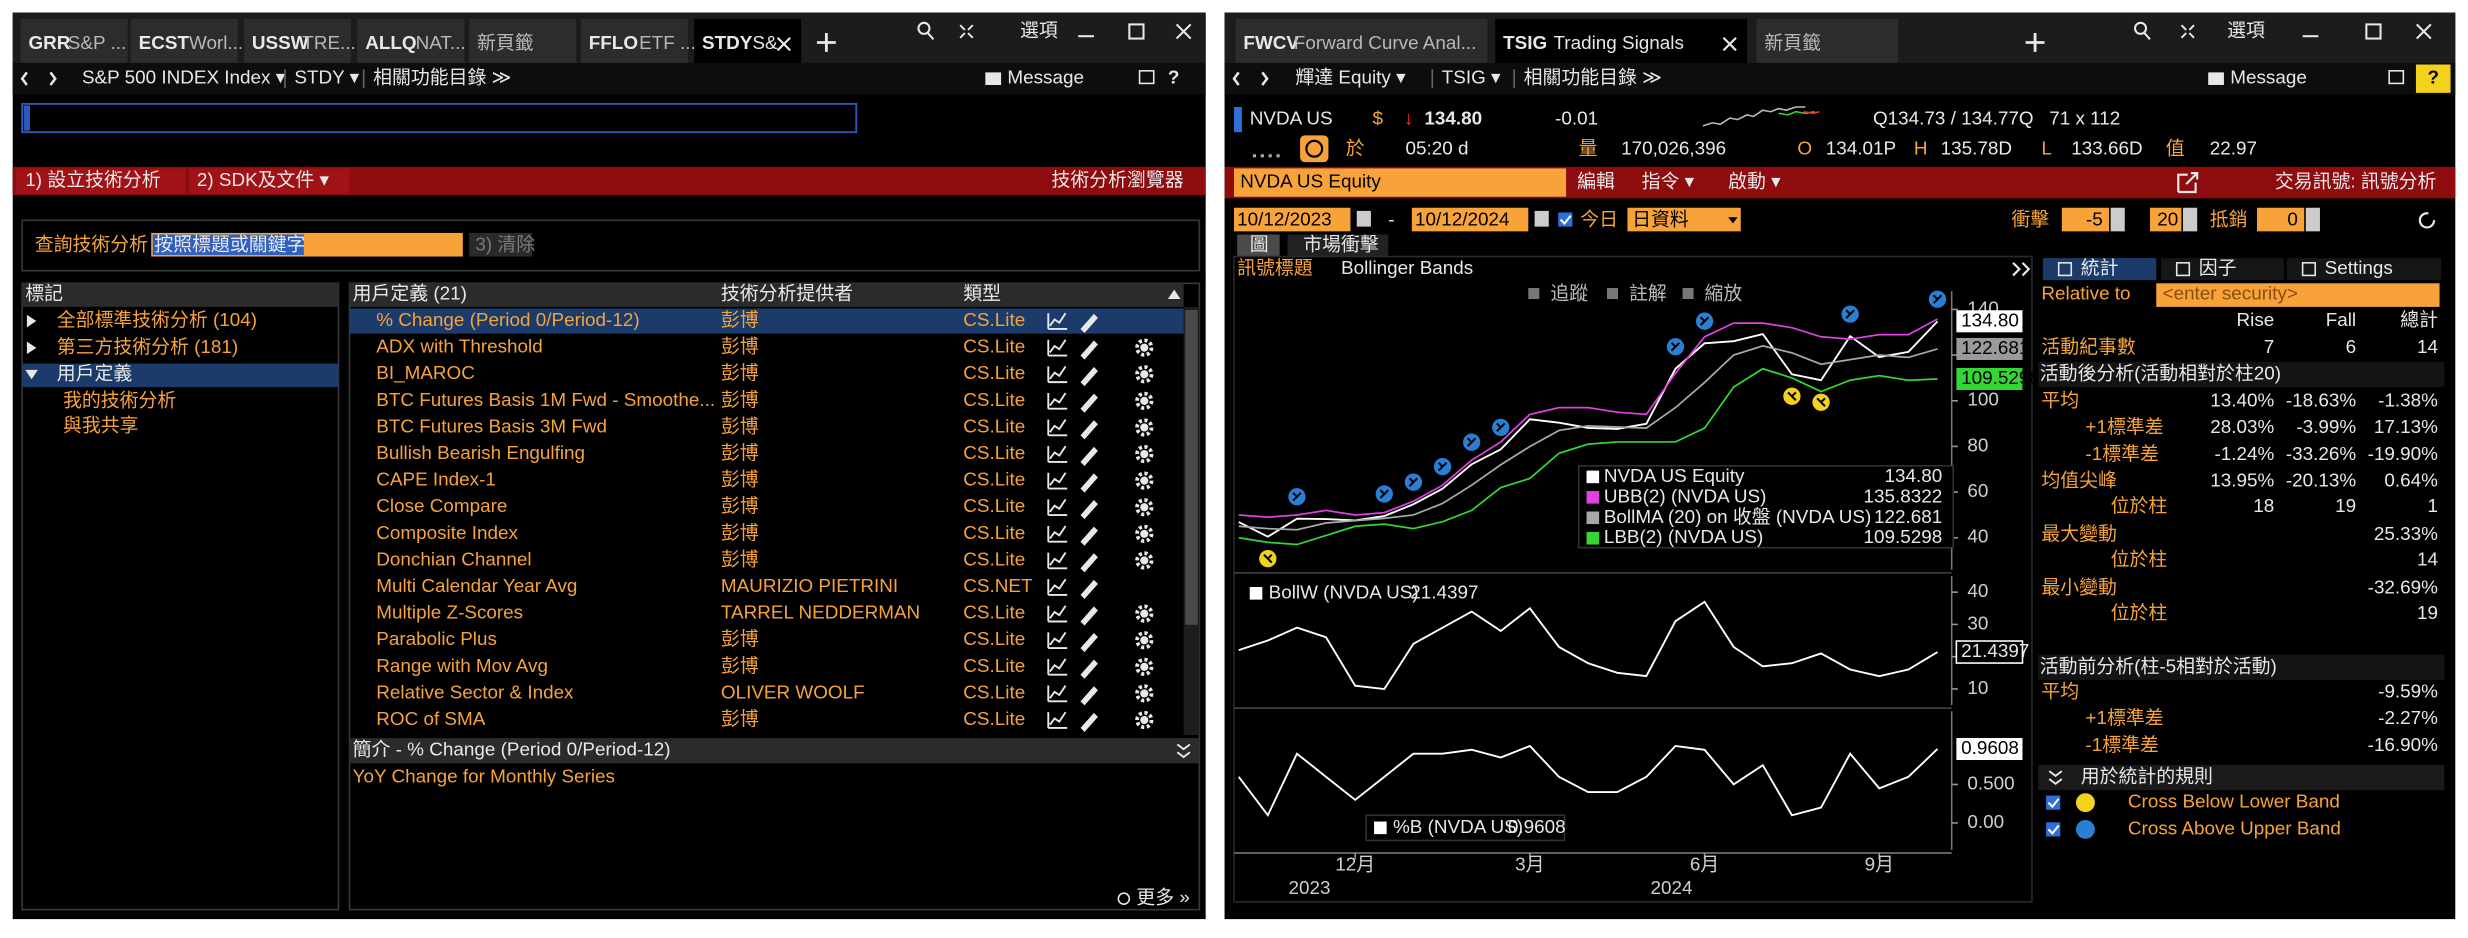  What do you see at coordinates (1990, 320) in the screenshot?
I see `value-tag-label: 134.80` at bounding box center [1990, 320].